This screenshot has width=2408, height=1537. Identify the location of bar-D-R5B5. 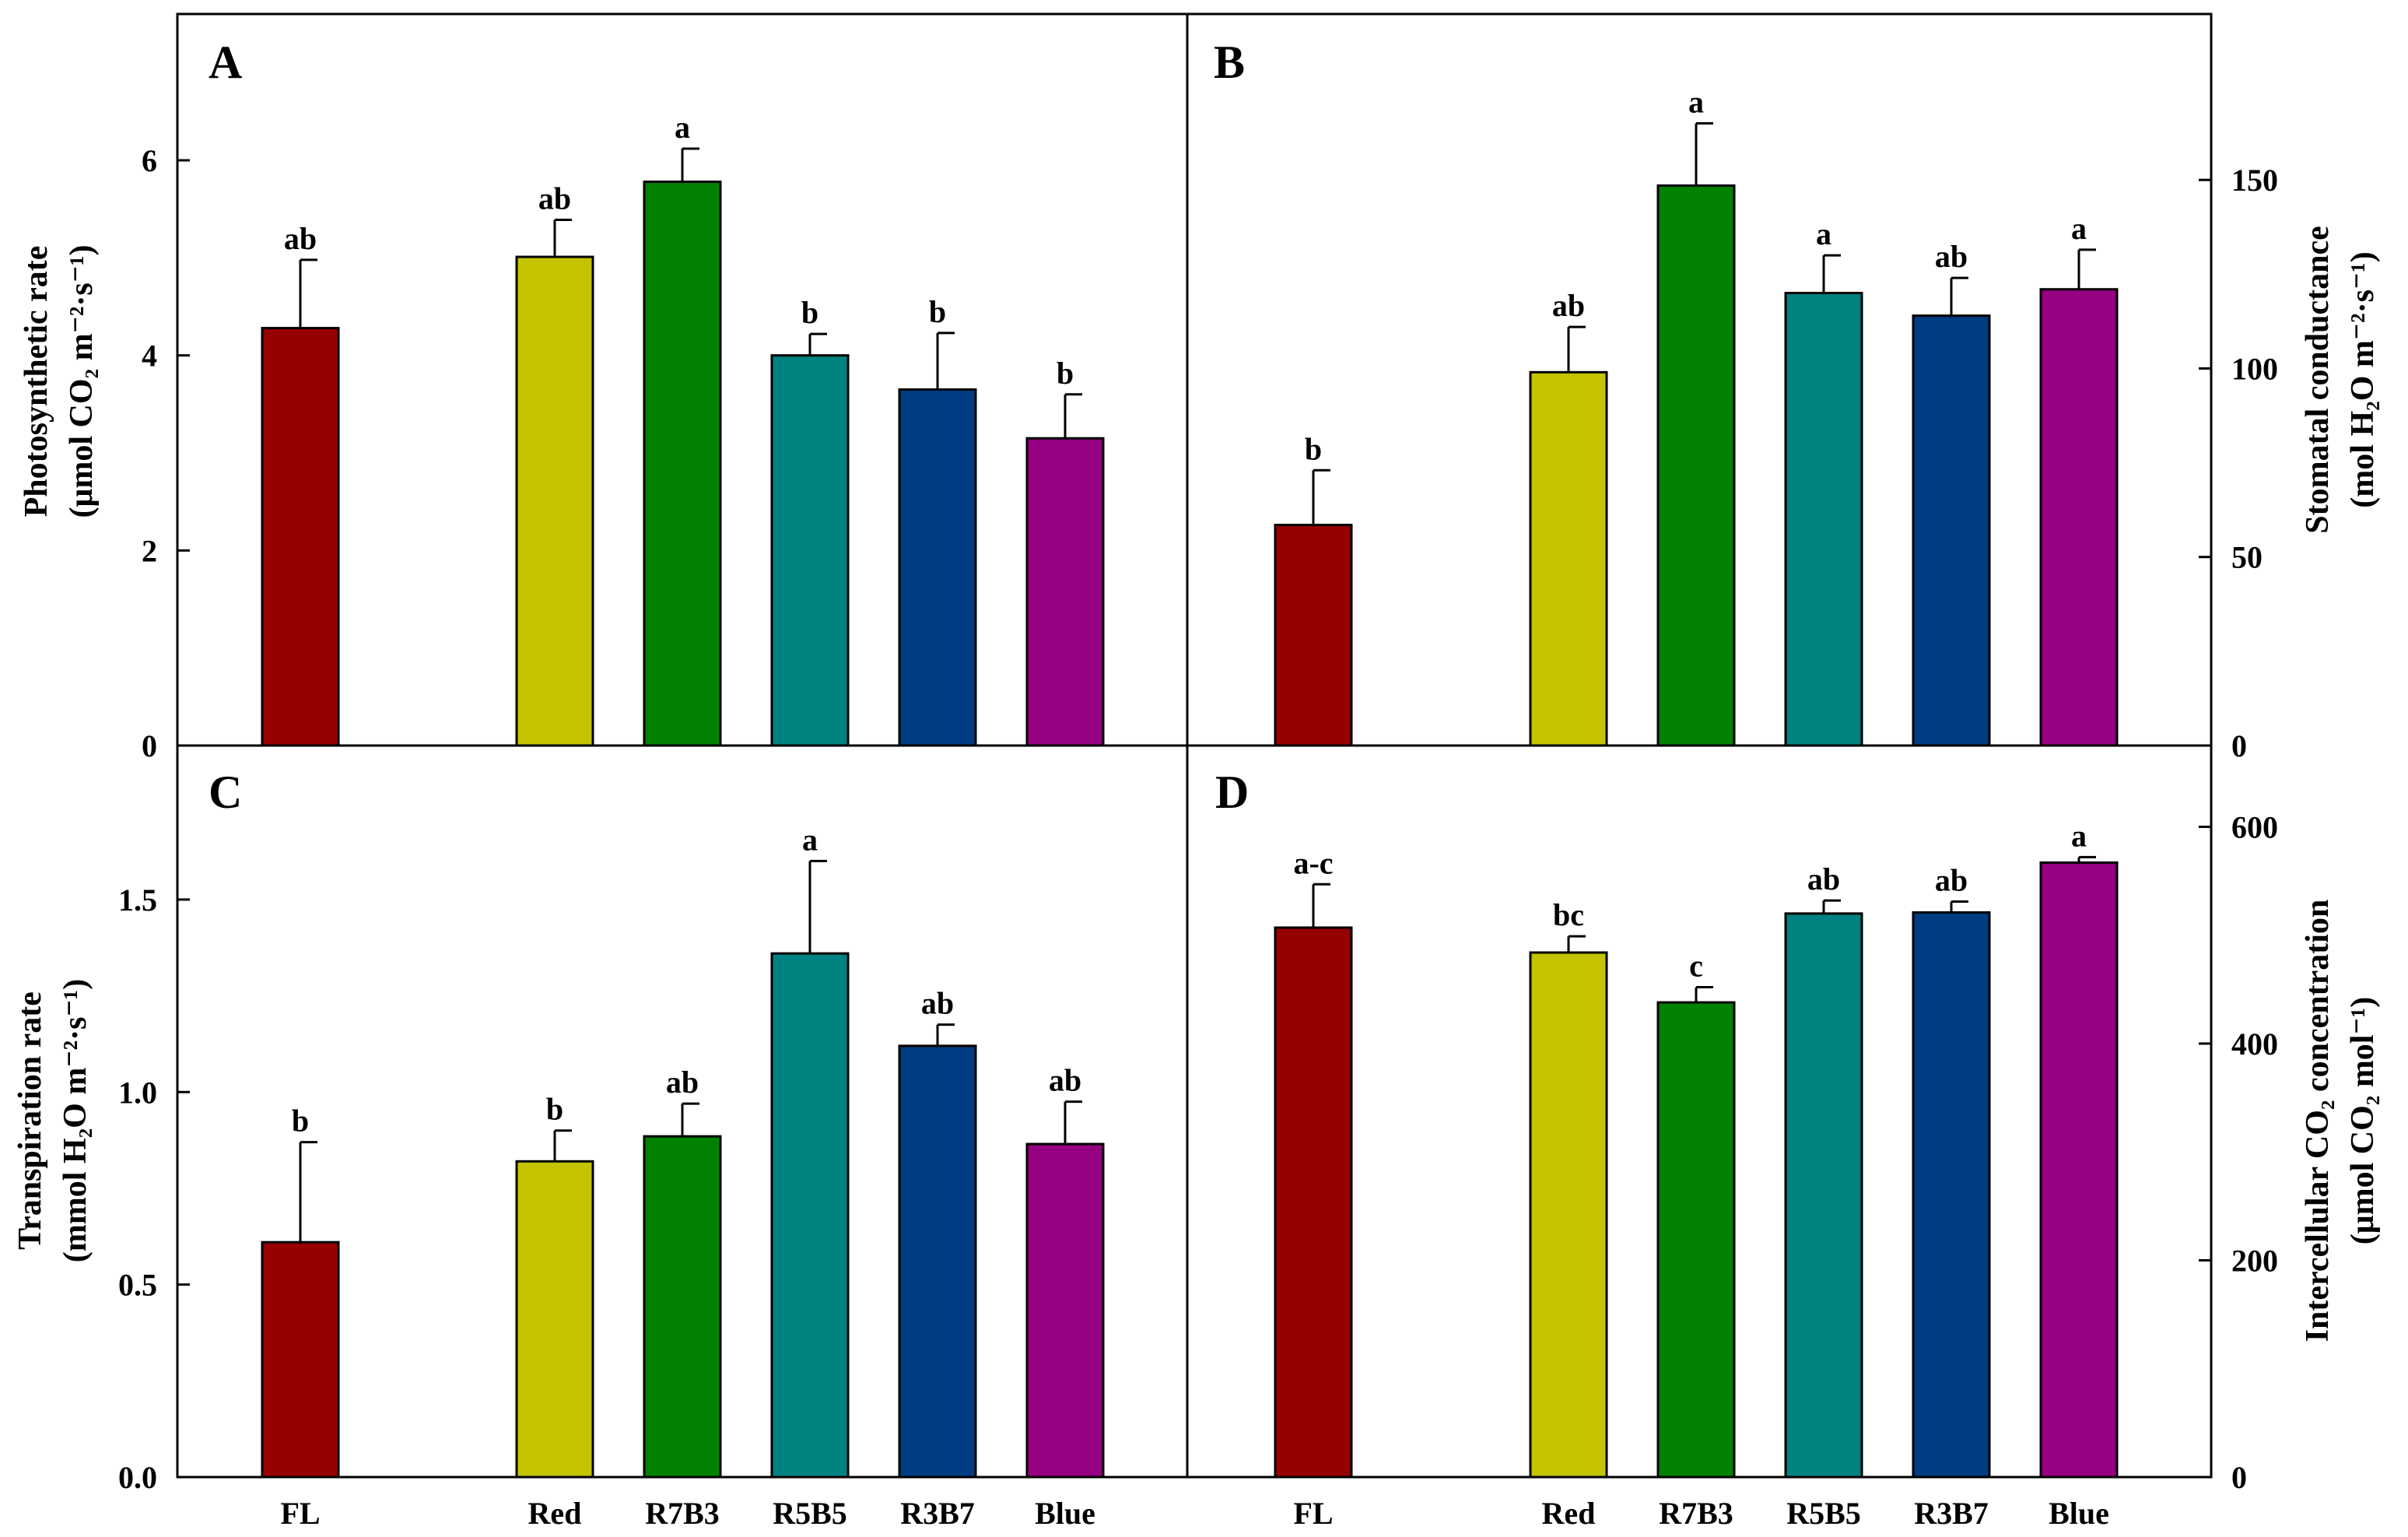
(1823, 1195).